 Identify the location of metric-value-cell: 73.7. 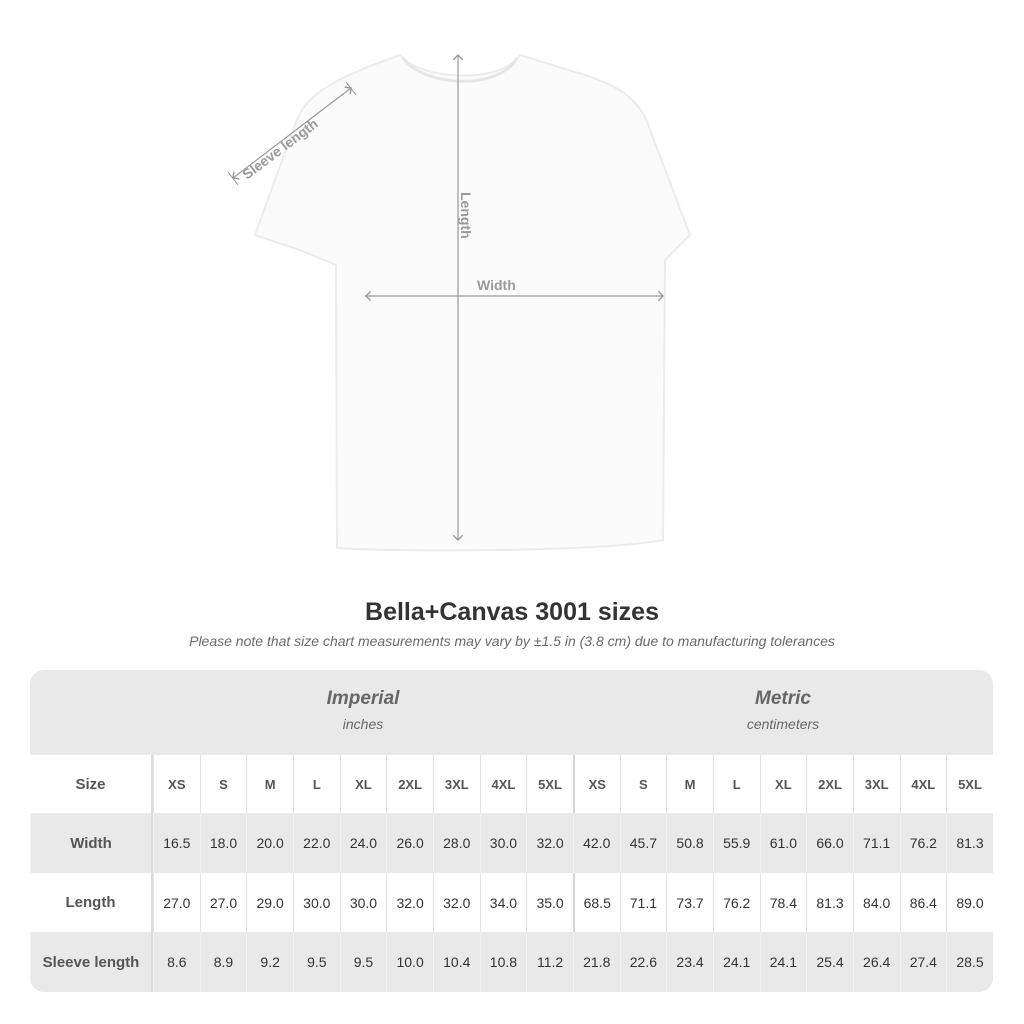
(689, 902).